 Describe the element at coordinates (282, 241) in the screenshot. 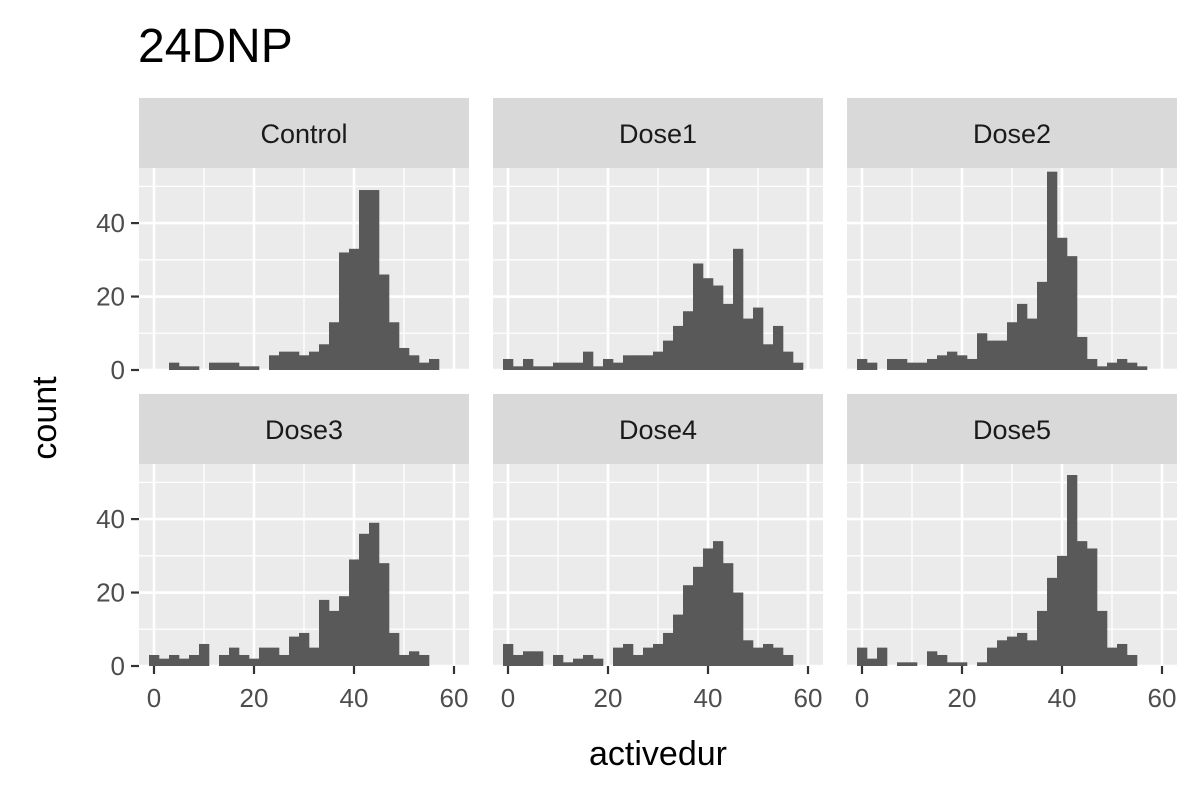

I see `facet-panel-control: Control 0 20 40` at that location.